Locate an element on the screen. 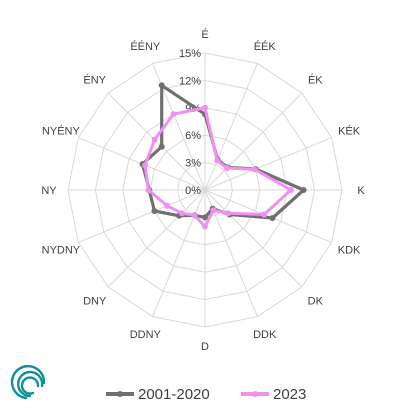 Image resolution: width=417 pixels, height=417 pixels. direction-label-13: NYÉNY is located at coordinates (61, 130).